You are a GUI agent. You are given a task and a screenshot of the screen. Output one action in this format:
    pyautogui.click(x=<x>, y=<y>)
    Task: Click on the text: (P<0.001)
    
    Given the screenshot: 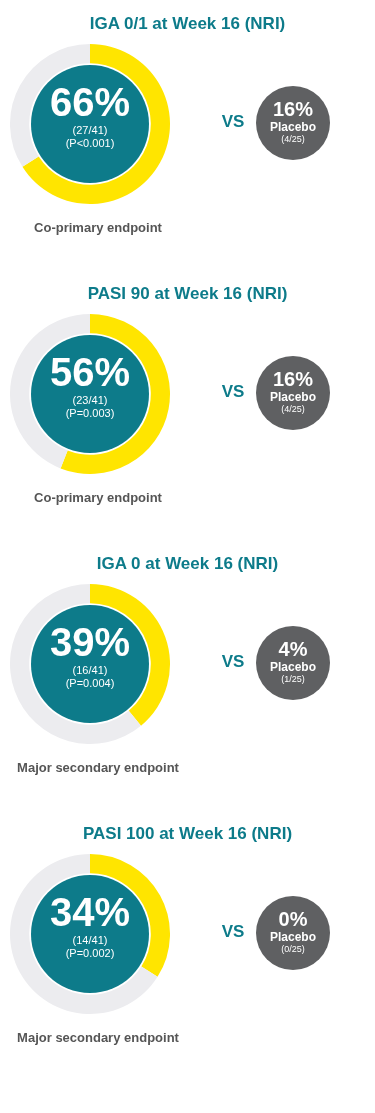 What is the action you would take?
    pyautogui.click(x=90, y=143)
    